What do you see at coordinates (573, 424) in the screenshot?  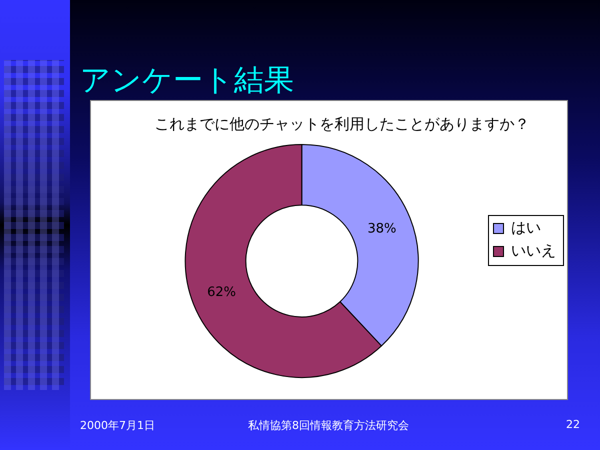 I see `text: 22` at bounding box center [573, 424].